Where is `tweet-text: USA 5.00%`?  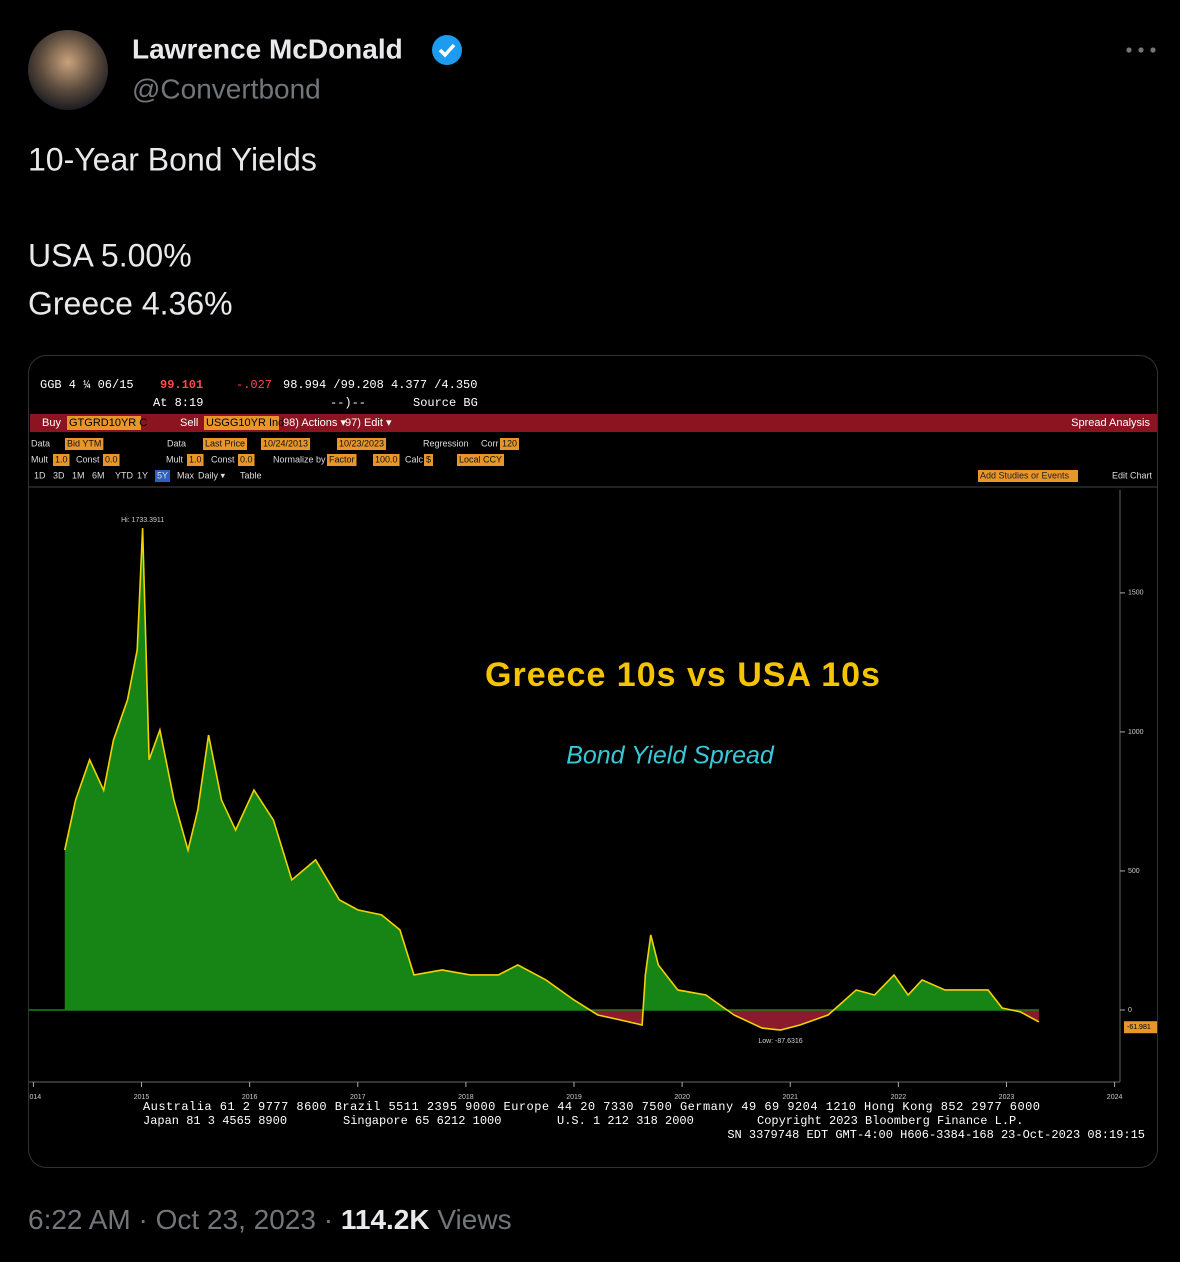 tweet-text: USA 5.00% is located at coordinates (110, 255).